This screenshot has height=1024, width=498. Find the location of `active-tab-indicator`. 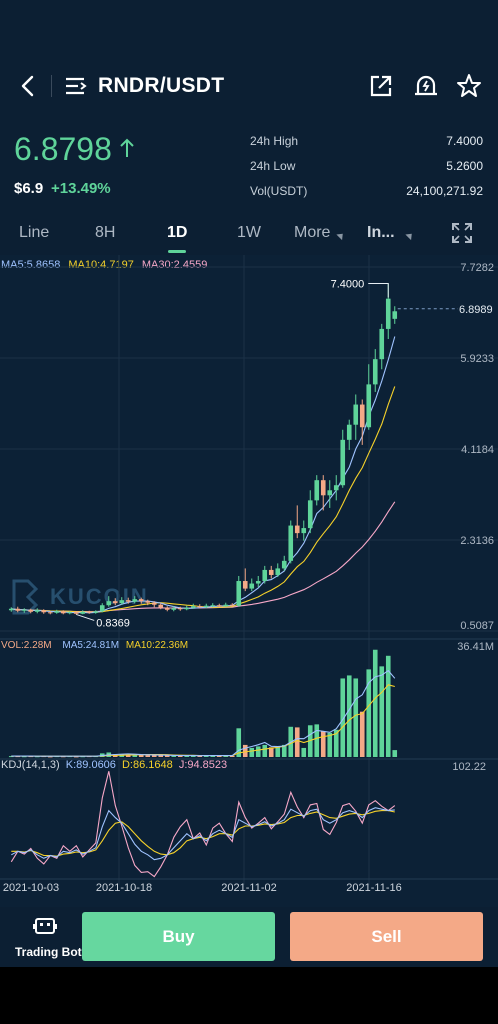

active-tab-indicator is located at coordinates (177, 251).